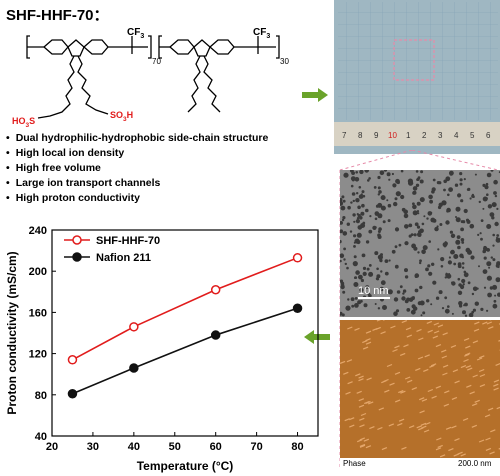 The width and height of the screenshot is (500, 476). What do you see at coordinates (38, 231) in the screenshot?
I see `y-tick-label: 240` at bounding box center [38, 231].